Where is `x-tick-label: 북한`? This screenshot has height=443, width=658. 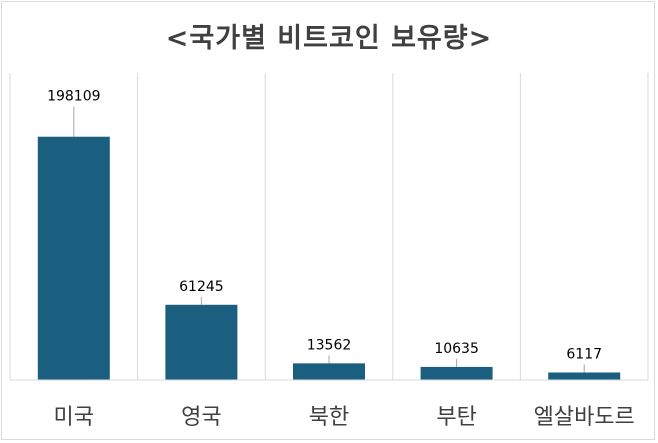 x-tick-label: 북한 is located at coordinates (329, 417).